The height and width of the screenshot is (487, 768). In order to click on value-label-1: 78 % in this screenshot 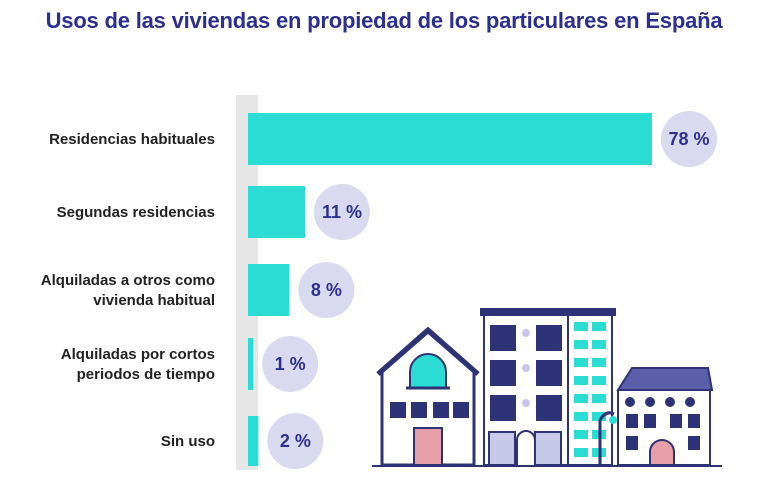, I will do `click(688, 139)`.